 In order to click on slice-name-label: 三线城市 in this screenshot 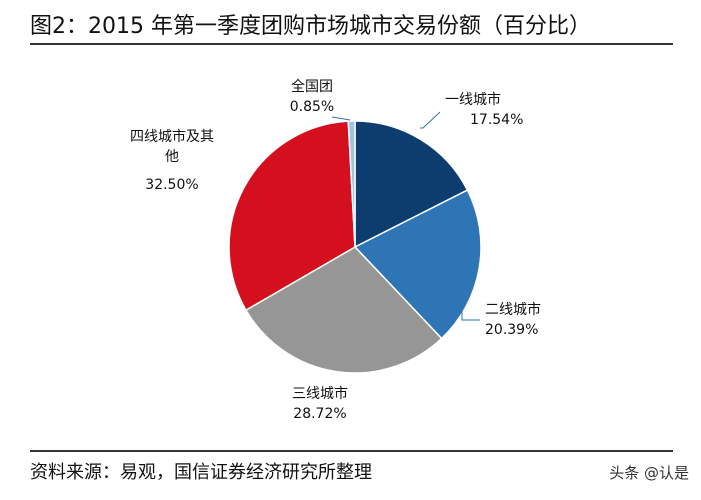, I will do `click(320, 393)`.